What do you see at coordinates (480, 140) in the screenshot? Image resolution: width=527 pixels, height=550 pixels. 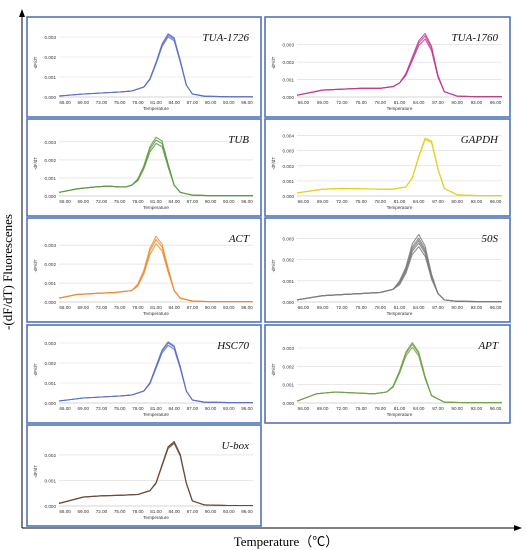 I see `gene-label: GAPDH` at bounding box center [480, 140].